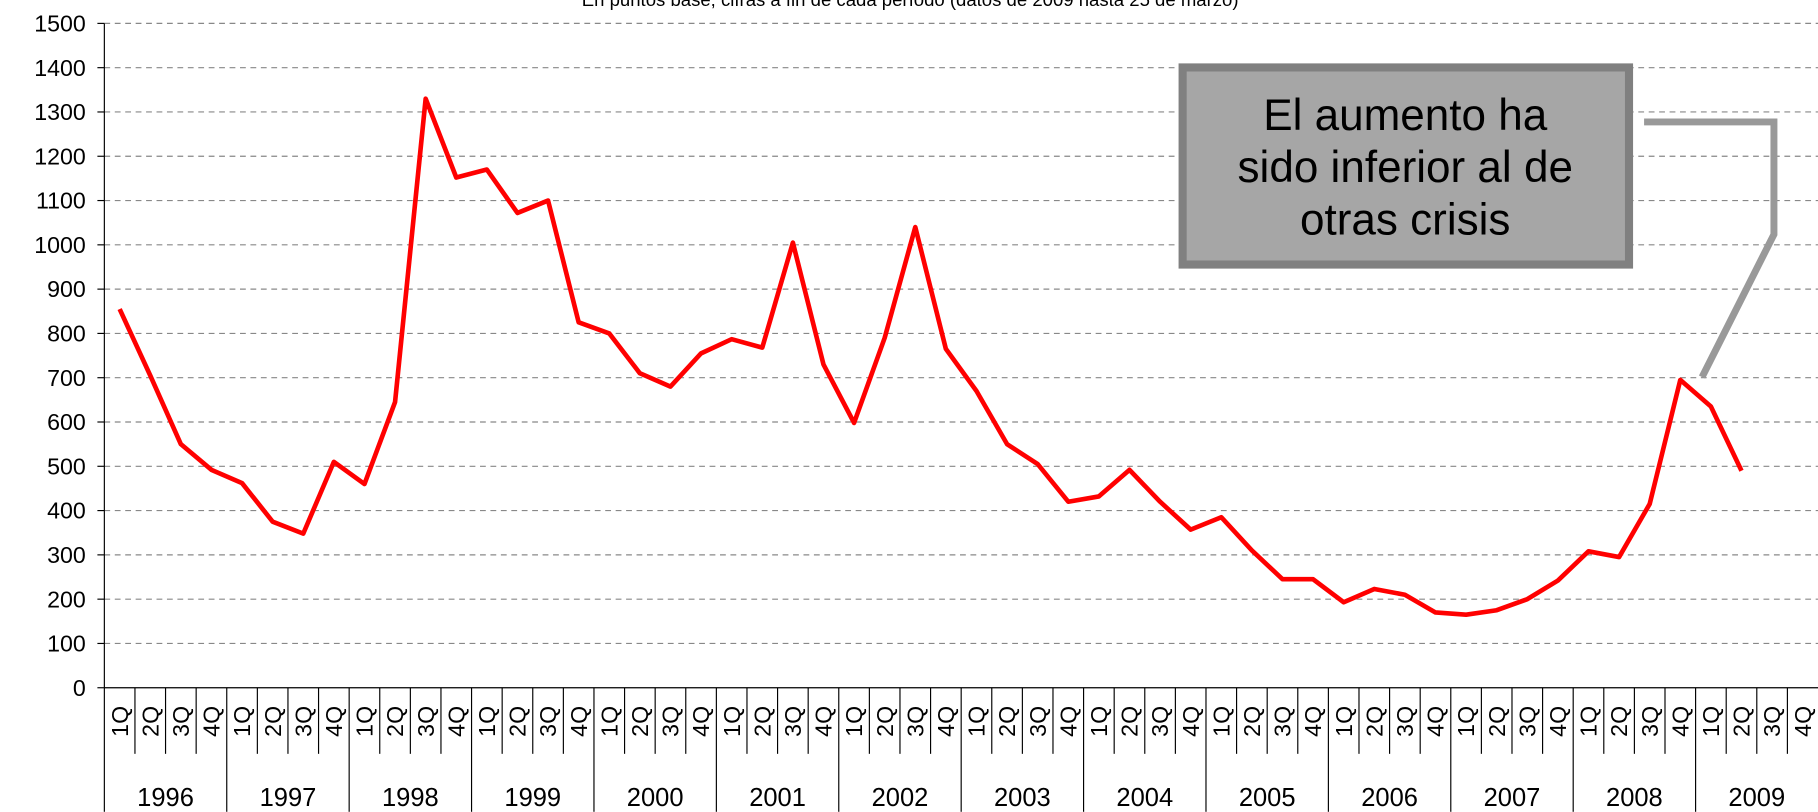  Describe the element at coordinates (532, 798) in the screenshot. I see `year-label: 1999` at that location.